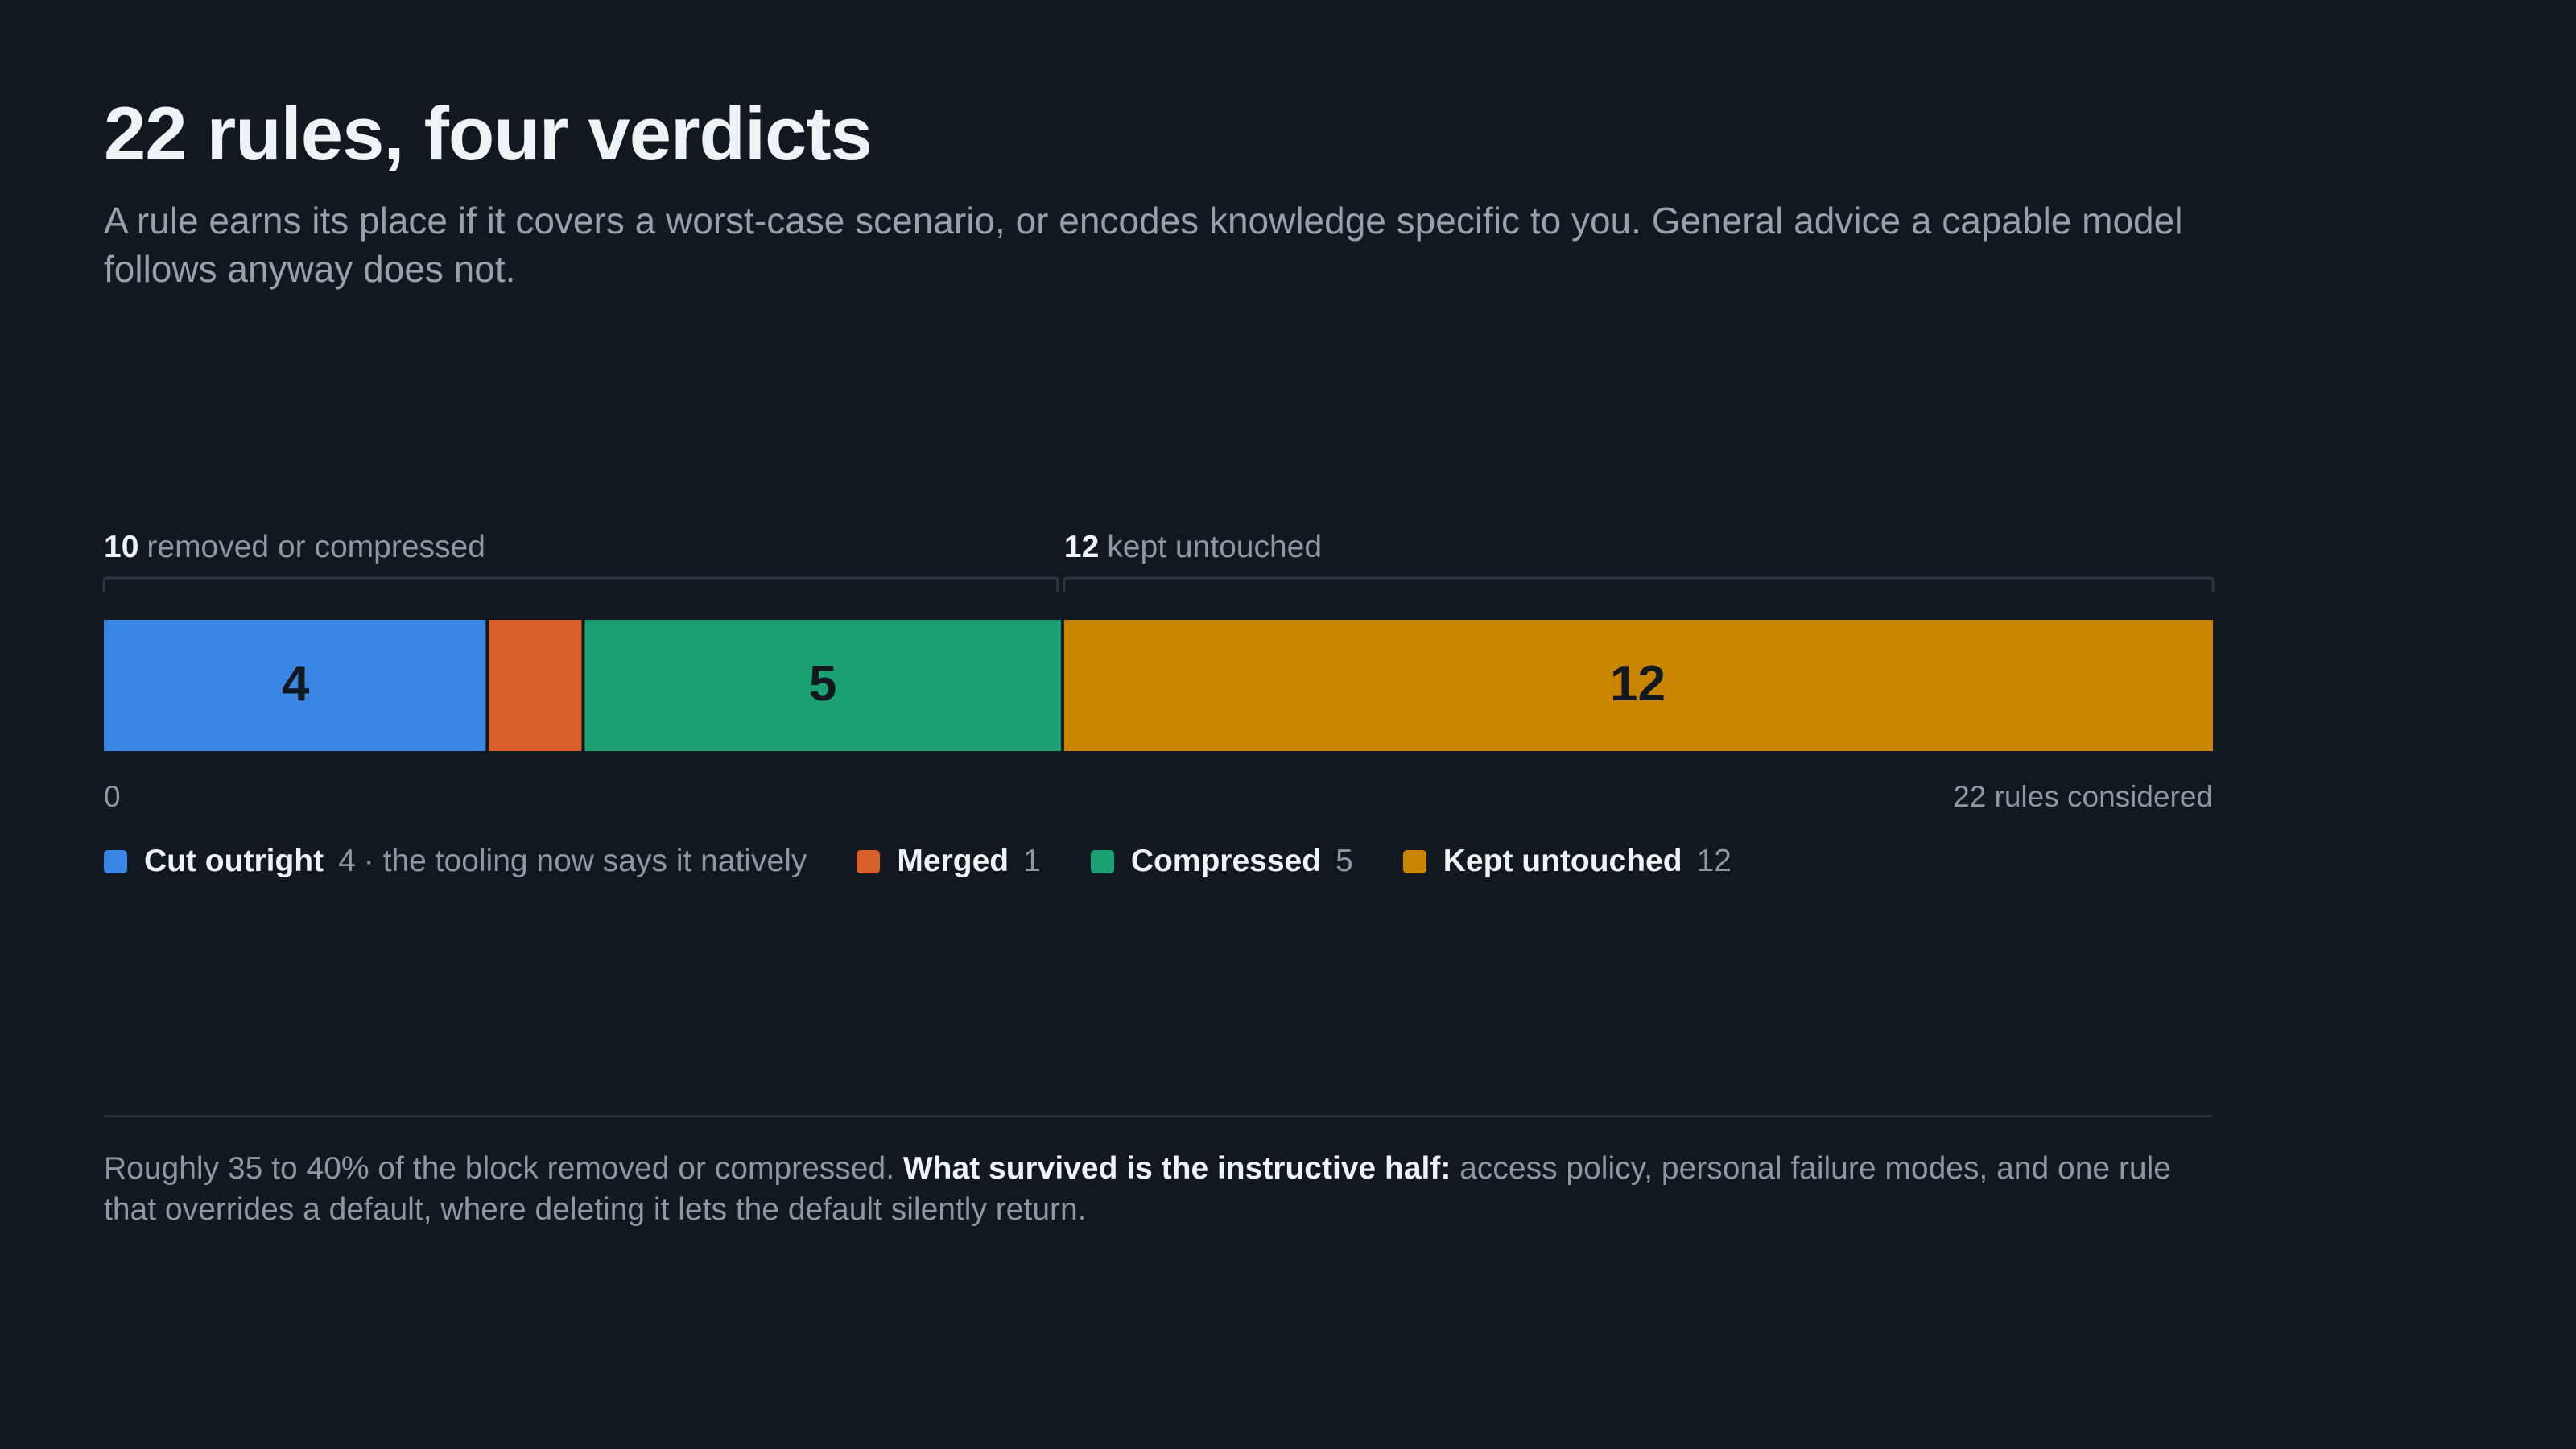 The width and height of the screenshot is (2576, 1449). I want to click on legend-value: 5, so click(1344, 861).